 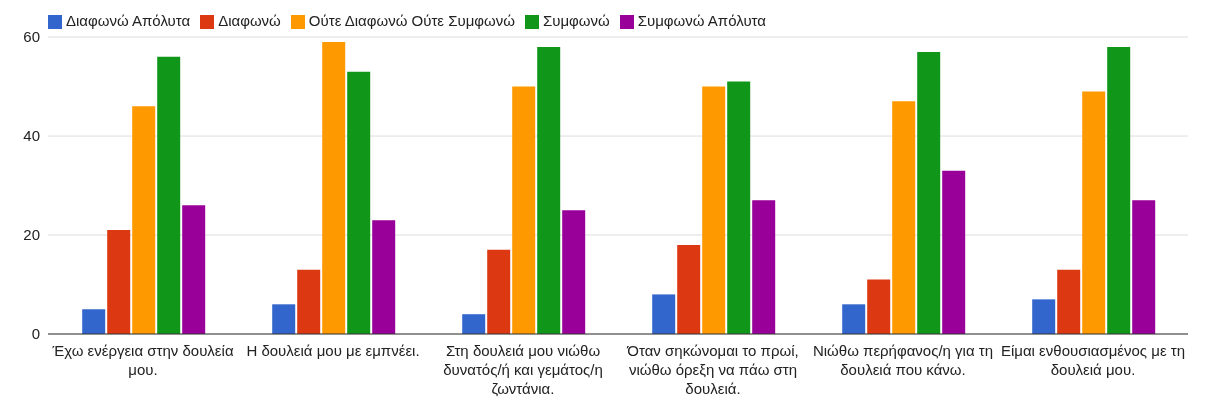 I want to click on legend-label: Συμφωνώ Απόλυτα, so click(x=701, y=20).